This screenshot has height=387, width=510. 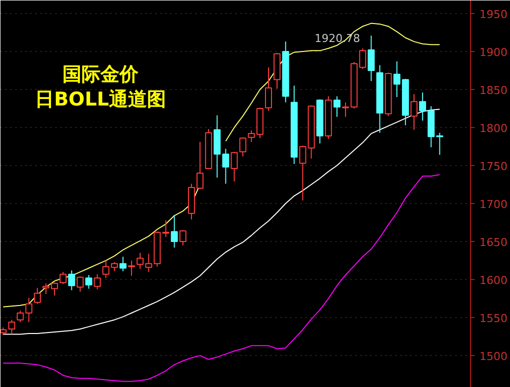 I want to click on text: 日BOLL通道图, so click(x=100, y=99).